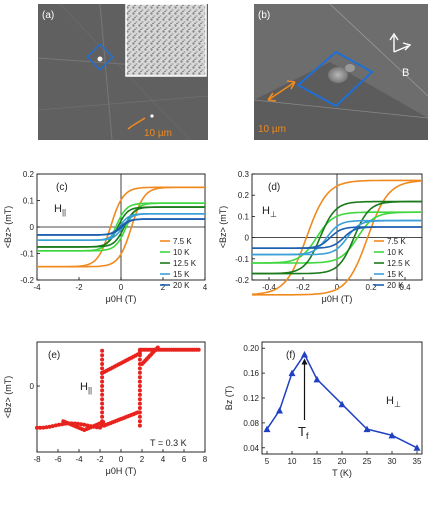 The image size is (436, 512). Describe the element at coordinates (251, 373) in the screenshot. I see `y-tick-label: 0.16` at that location.